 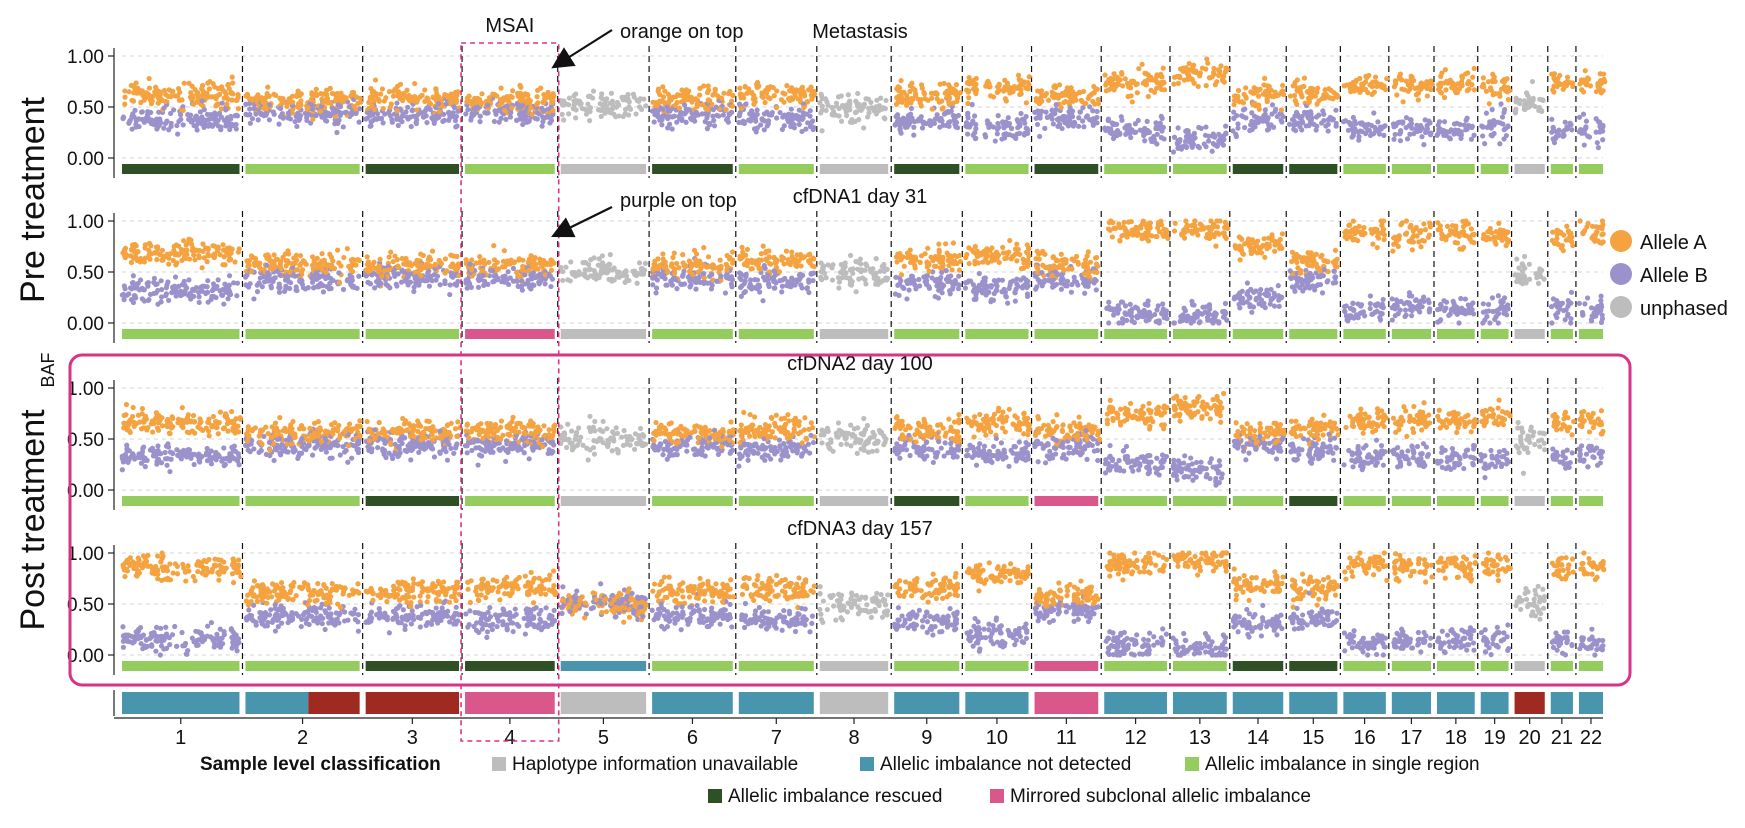 What do you see at coordinates (181, 169) in the screenshot?
I see `class-segment` at bounding box center [181, 169].